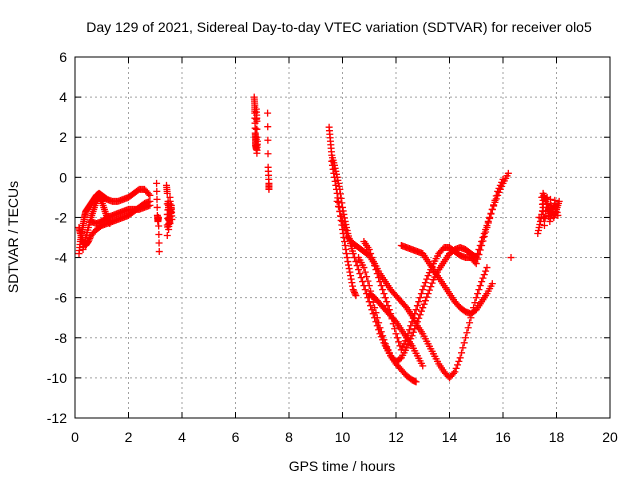  Describe the element at coordinates (63, 97) in the screenshot. I see `y-tick-label: 4` at that location.